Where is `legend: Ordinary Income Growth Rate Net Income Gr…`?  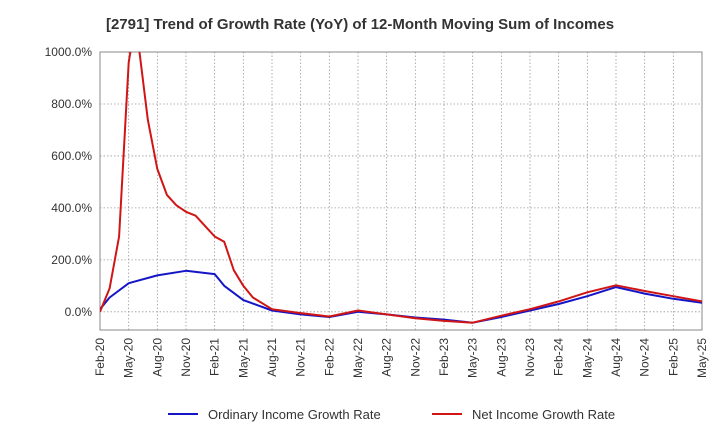 legend: Ordinary Income Growth Rate Net Income Gr… is located at coordinates (391, 414).